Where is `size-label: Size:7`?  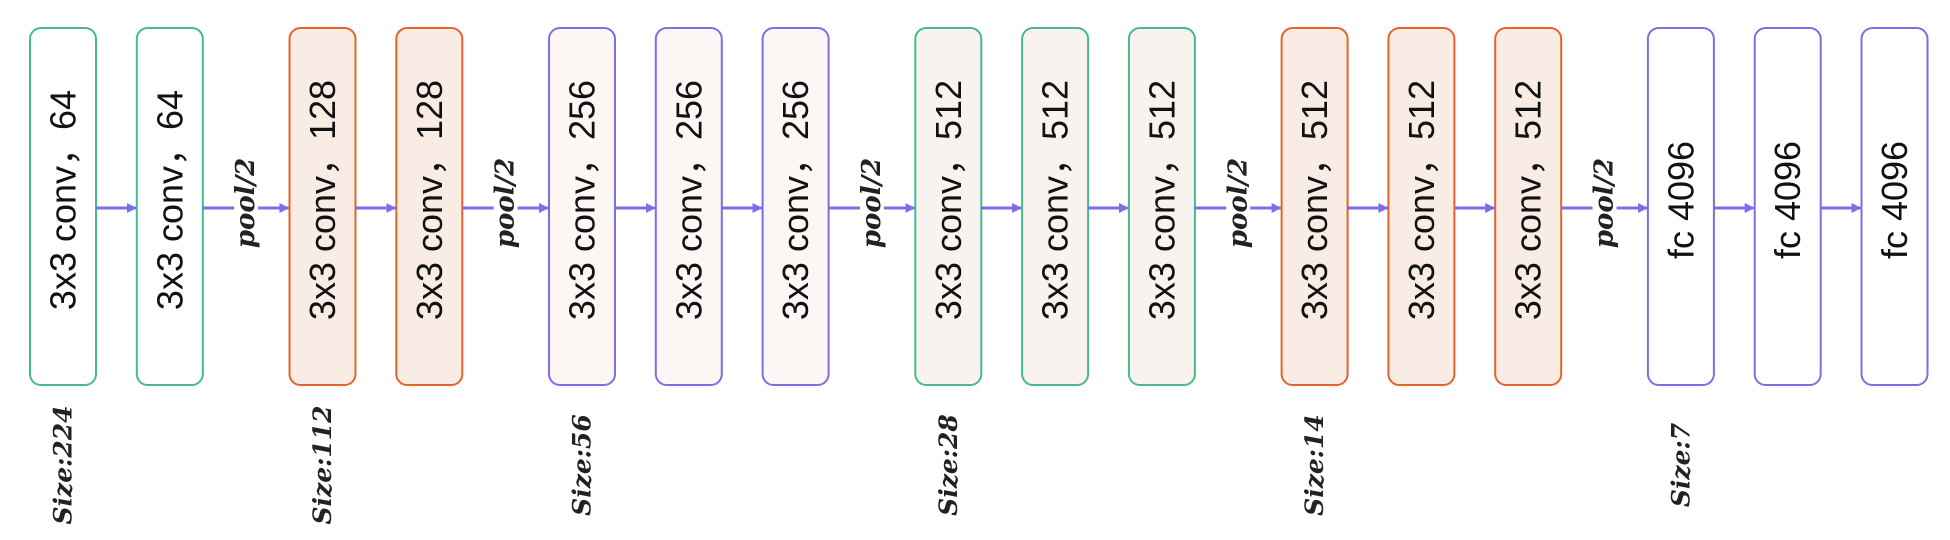 size-label: Size:7 is located at coordinates (1680, 464).